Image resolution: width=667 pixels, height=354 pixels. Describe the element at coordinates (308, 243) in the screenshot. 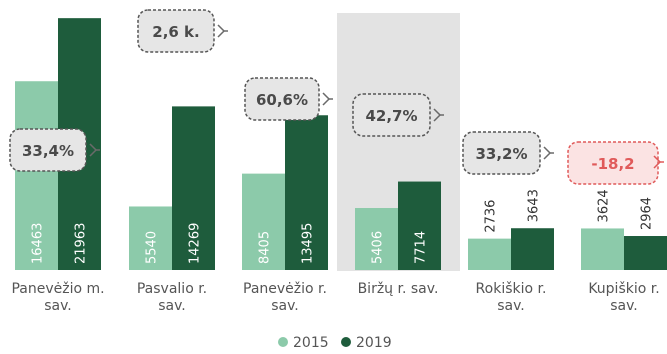

I see `bar-value-label: 13495` at that location.